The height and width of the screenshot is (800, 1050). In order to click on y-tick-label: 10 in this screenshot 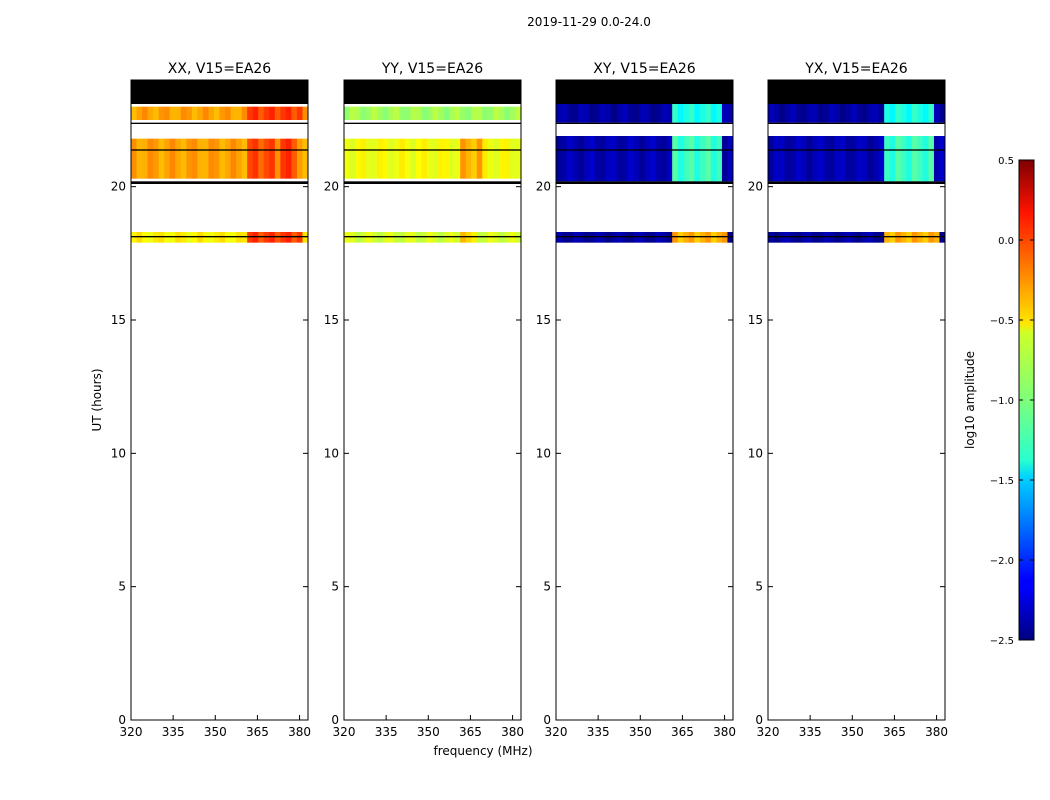, I will do `click(755, 453)`.